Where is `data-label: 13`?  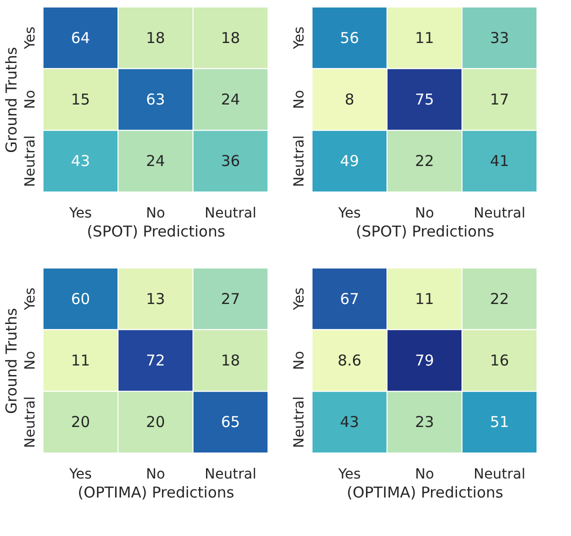 data-label: 13 is located at coordinates (156, 299).